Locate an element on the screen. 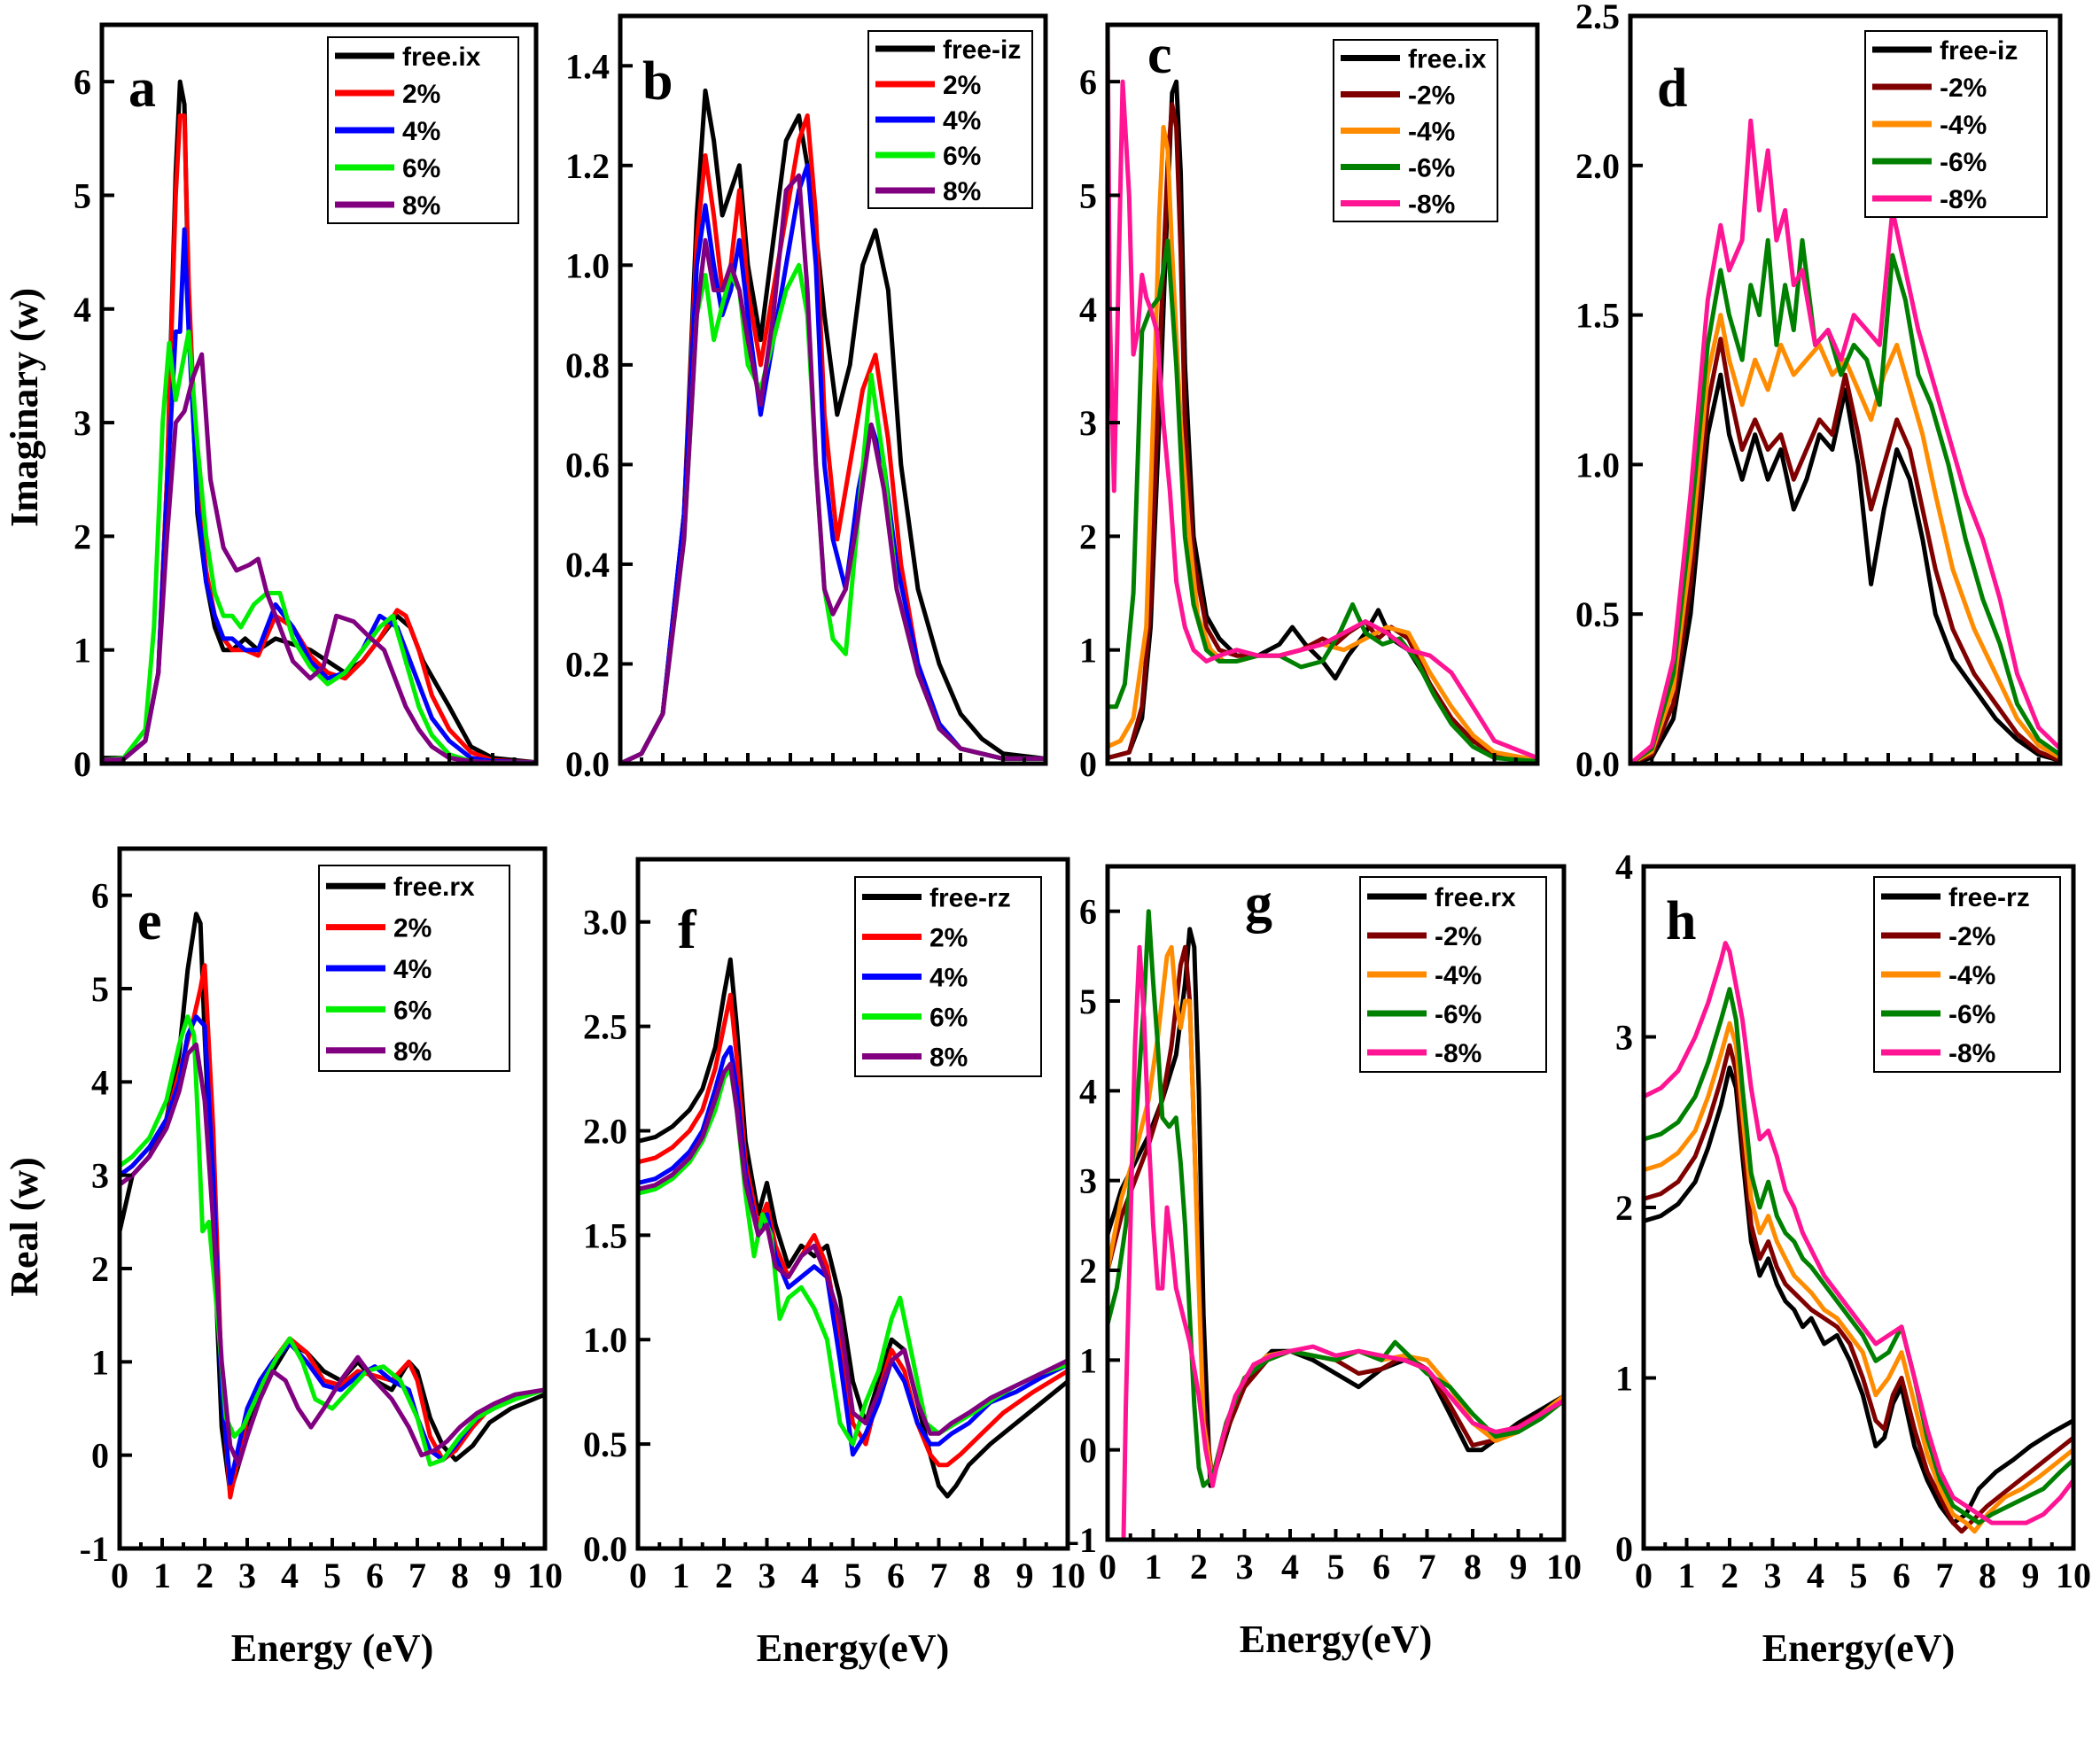 This screenshot has width=2100, height=1754. panel-g-legend-label-3: -6% is located at coordinates (1458, 1014).